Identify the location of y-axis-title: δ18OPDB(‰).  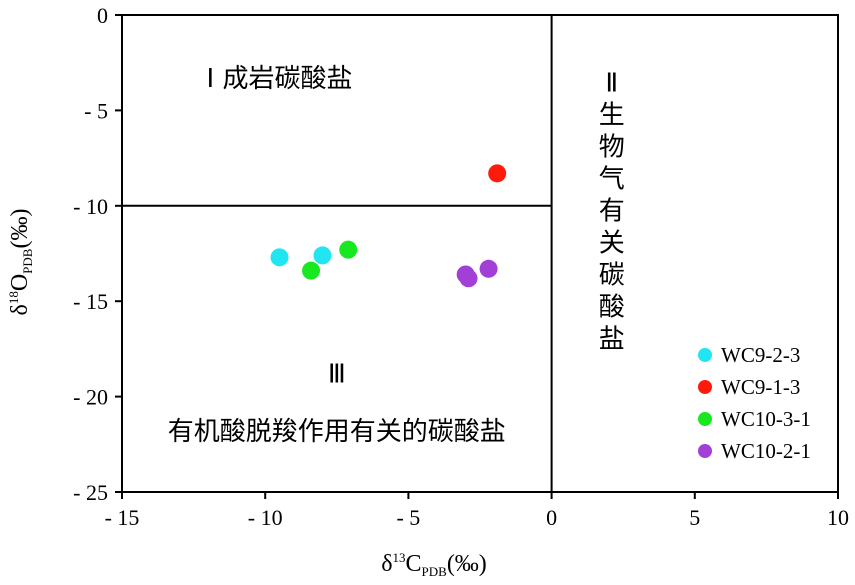
(20, 262).